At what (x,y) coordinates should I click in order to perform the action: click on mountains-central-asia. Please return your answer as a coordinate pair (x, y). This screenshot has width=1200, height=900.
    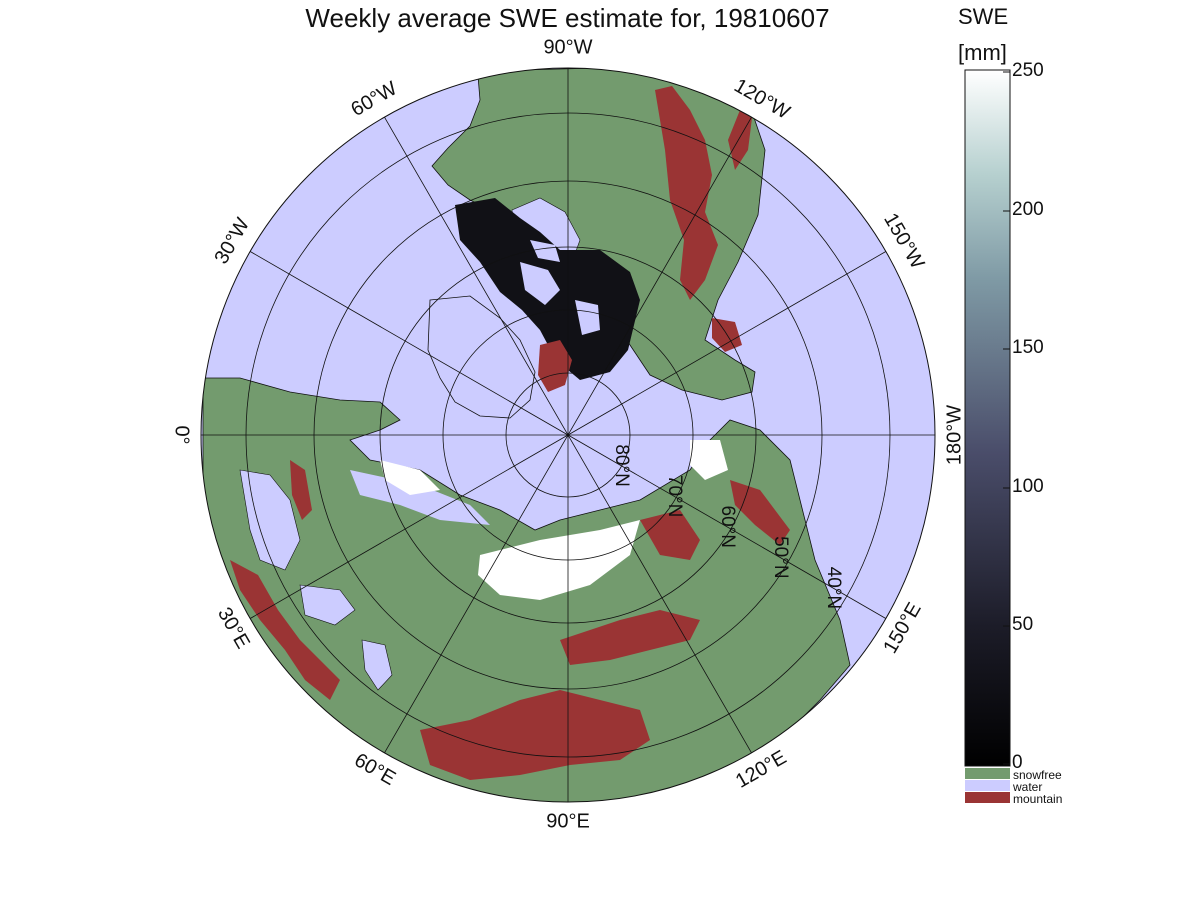
    Looking at the image, I should click on (630, 637).